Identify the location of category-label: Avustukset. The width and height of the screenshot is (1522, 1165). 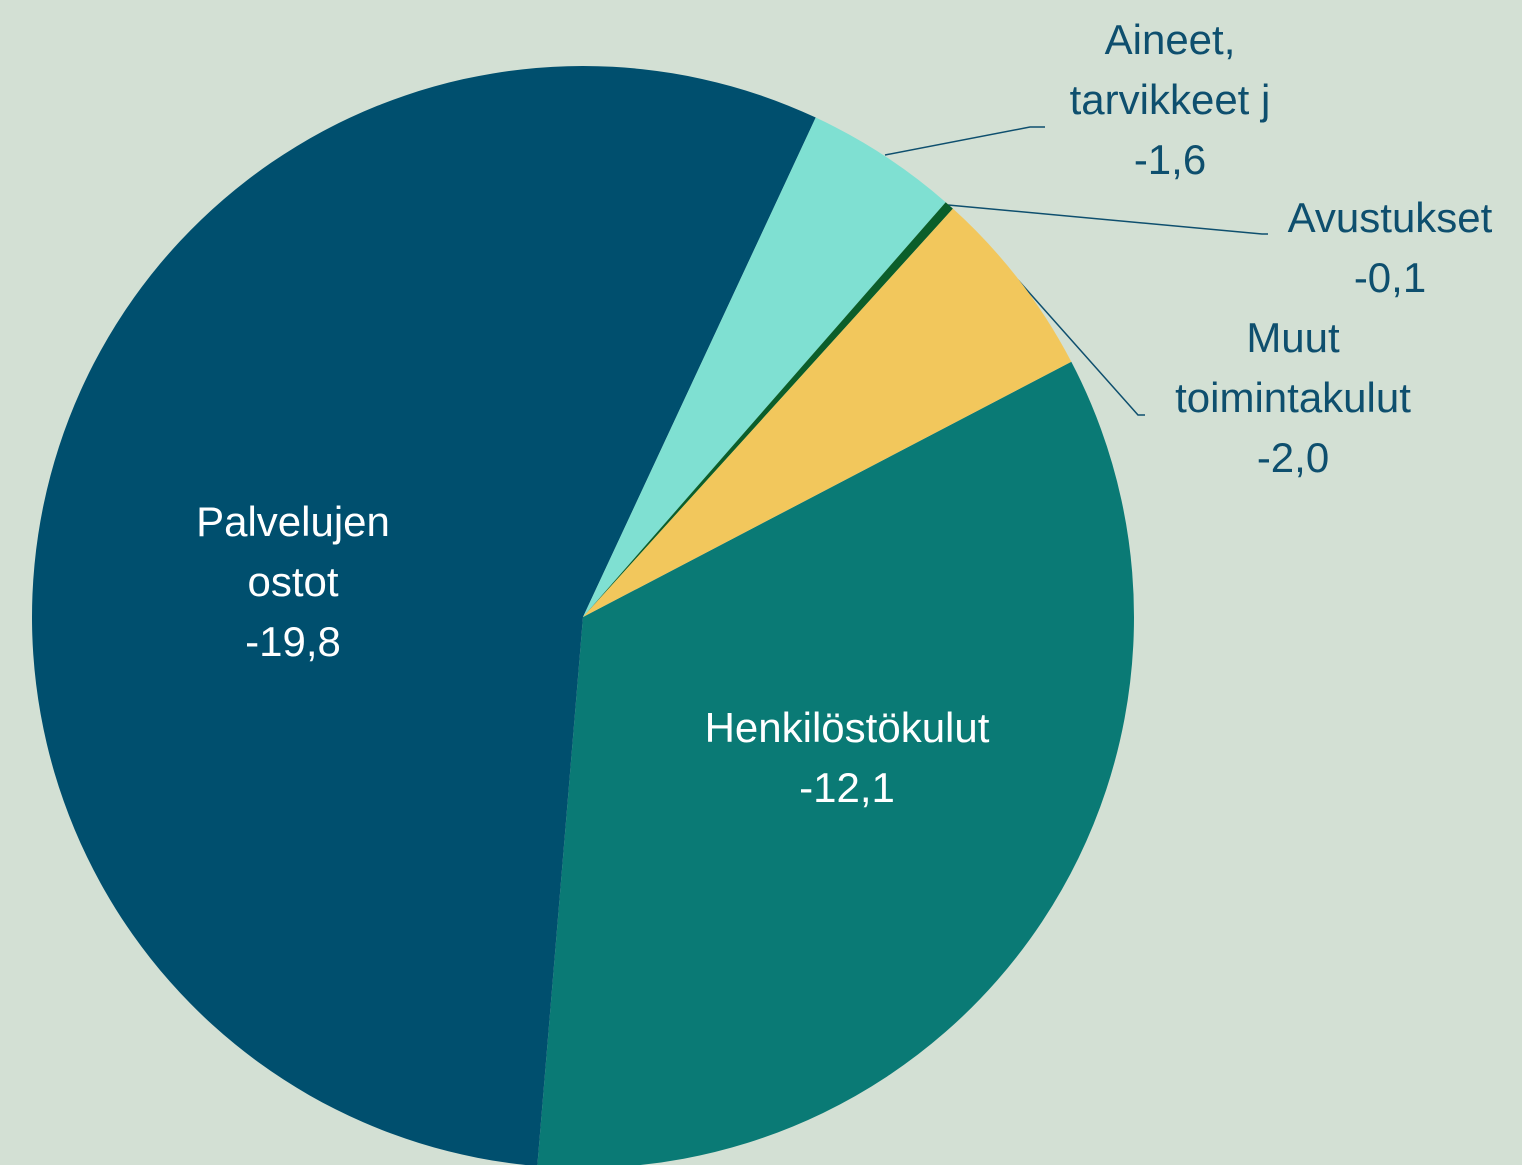
(1390, 217).